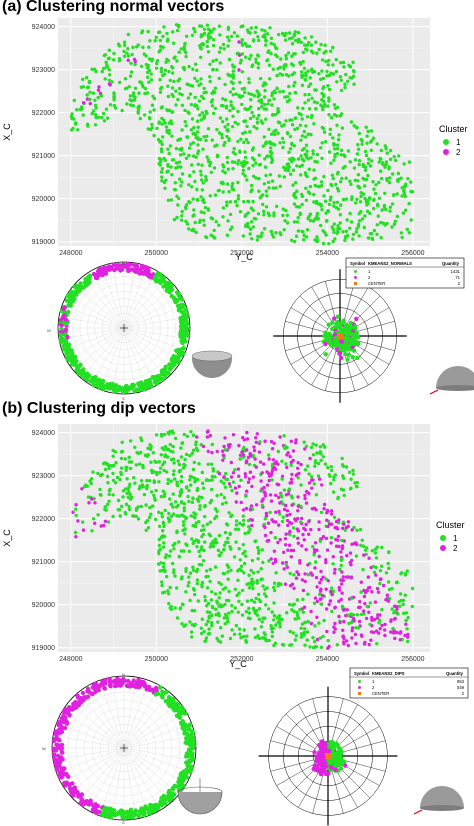  Describe the element at coordinates (140, 331) in the screenshot. I see `stereonet-a-left: N S E W` at that location.